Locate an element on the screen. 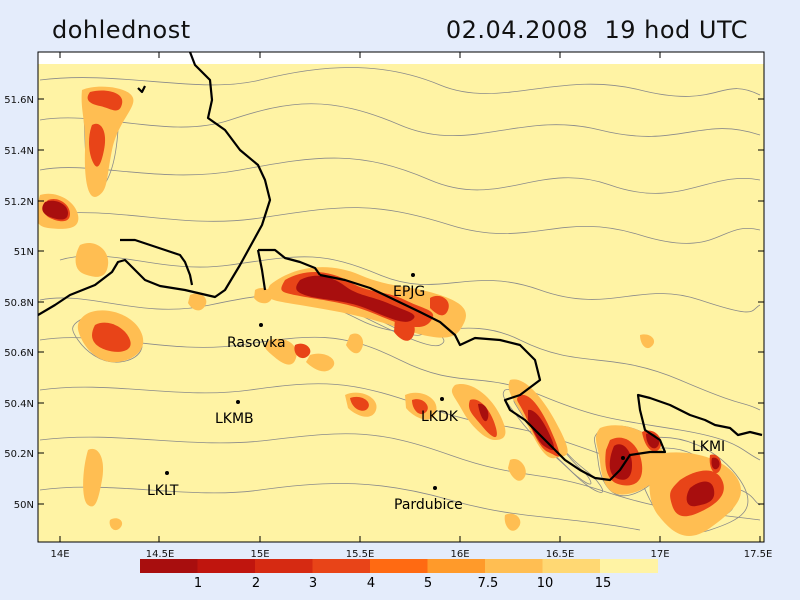 This screenshot has height=600, width=800. lon-label: 15.5E is located at coordinates (360, 554).